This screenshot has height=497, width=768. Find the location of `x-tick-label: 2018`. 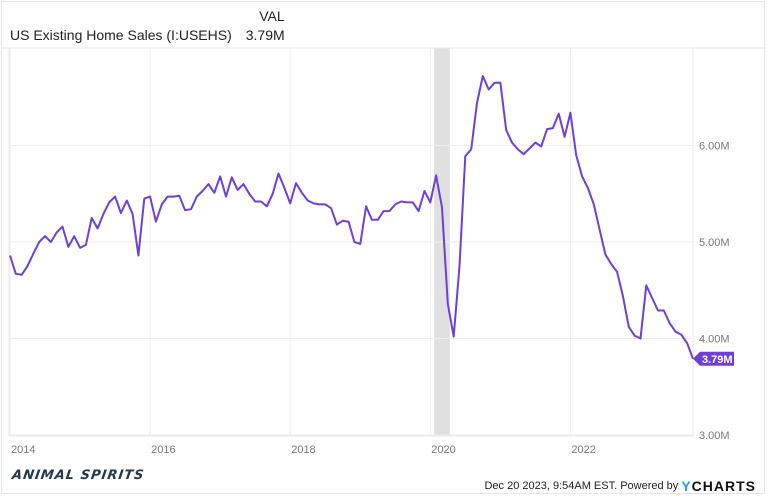

x-tick-label: 2018 is located at coordinates (303, 450).